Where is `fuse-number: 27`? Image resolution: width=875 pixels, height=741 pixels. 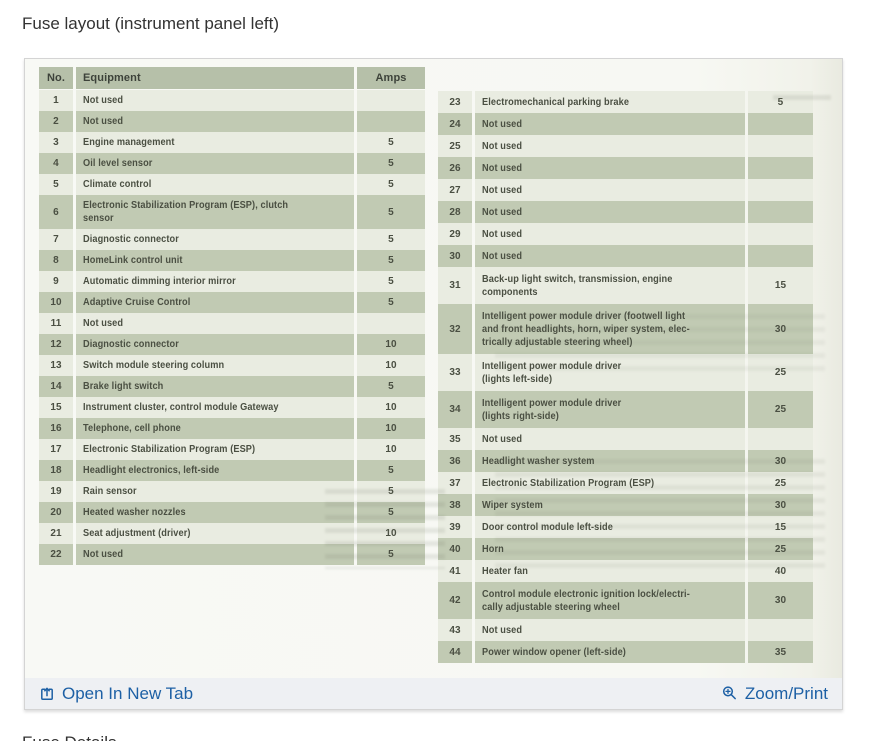 fuse-number: 27 is located at coordinates (455, 190).